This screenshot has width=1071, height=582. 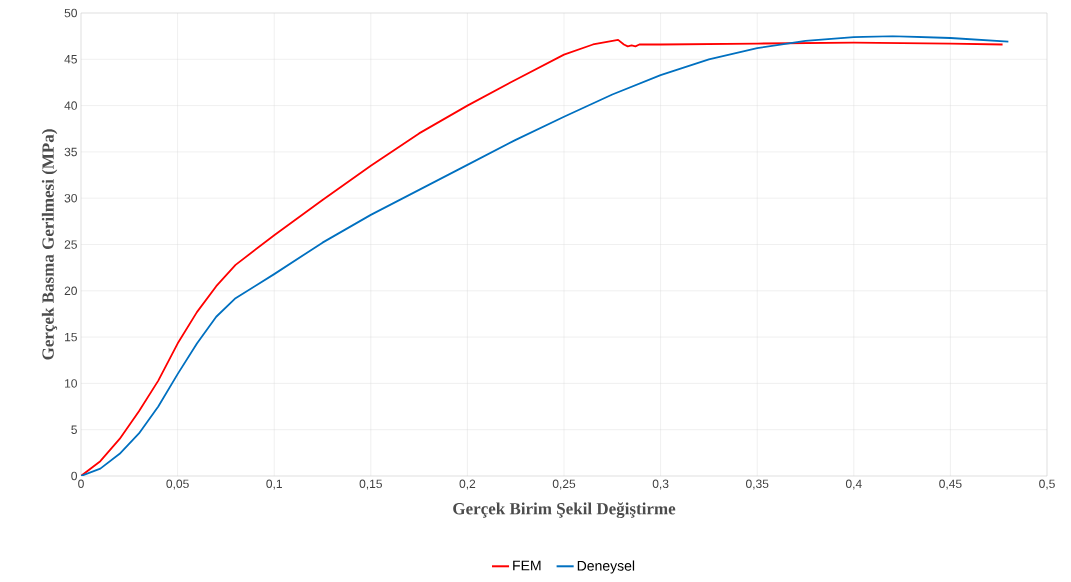 What do you see at coordinates (527, 565) in the screenshot?
I see `legend-label: FEM` at bounding box center [527, 565].